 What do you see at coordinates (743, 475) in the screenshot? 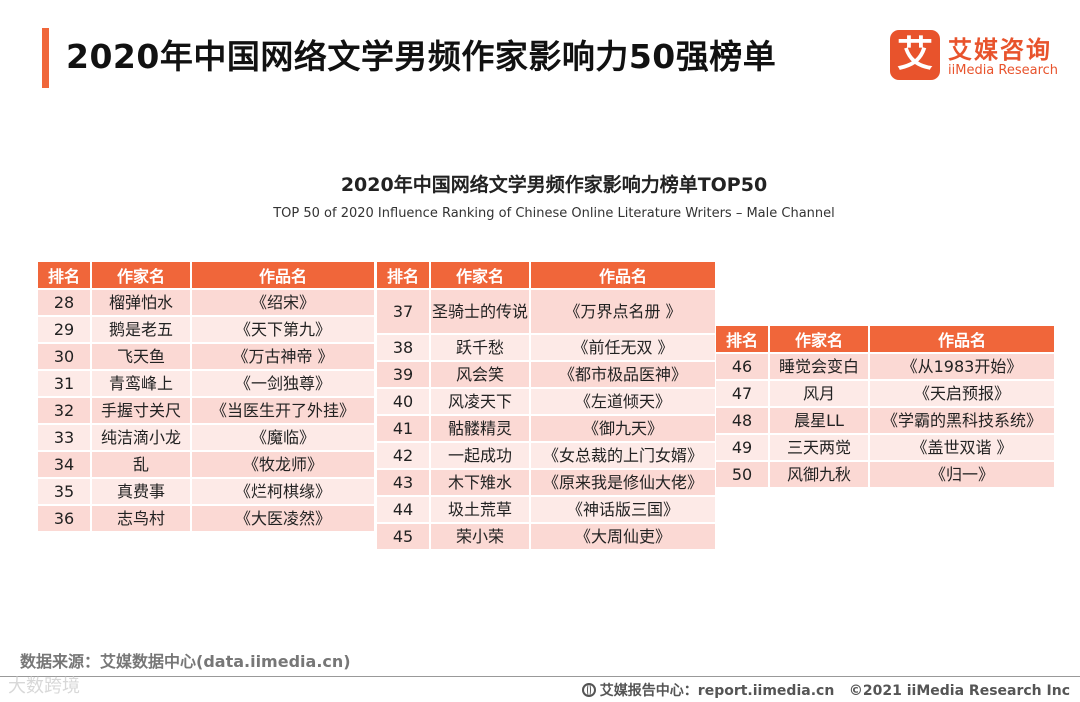
I see `rank-cell: 50` at bounding box center [743, 475].